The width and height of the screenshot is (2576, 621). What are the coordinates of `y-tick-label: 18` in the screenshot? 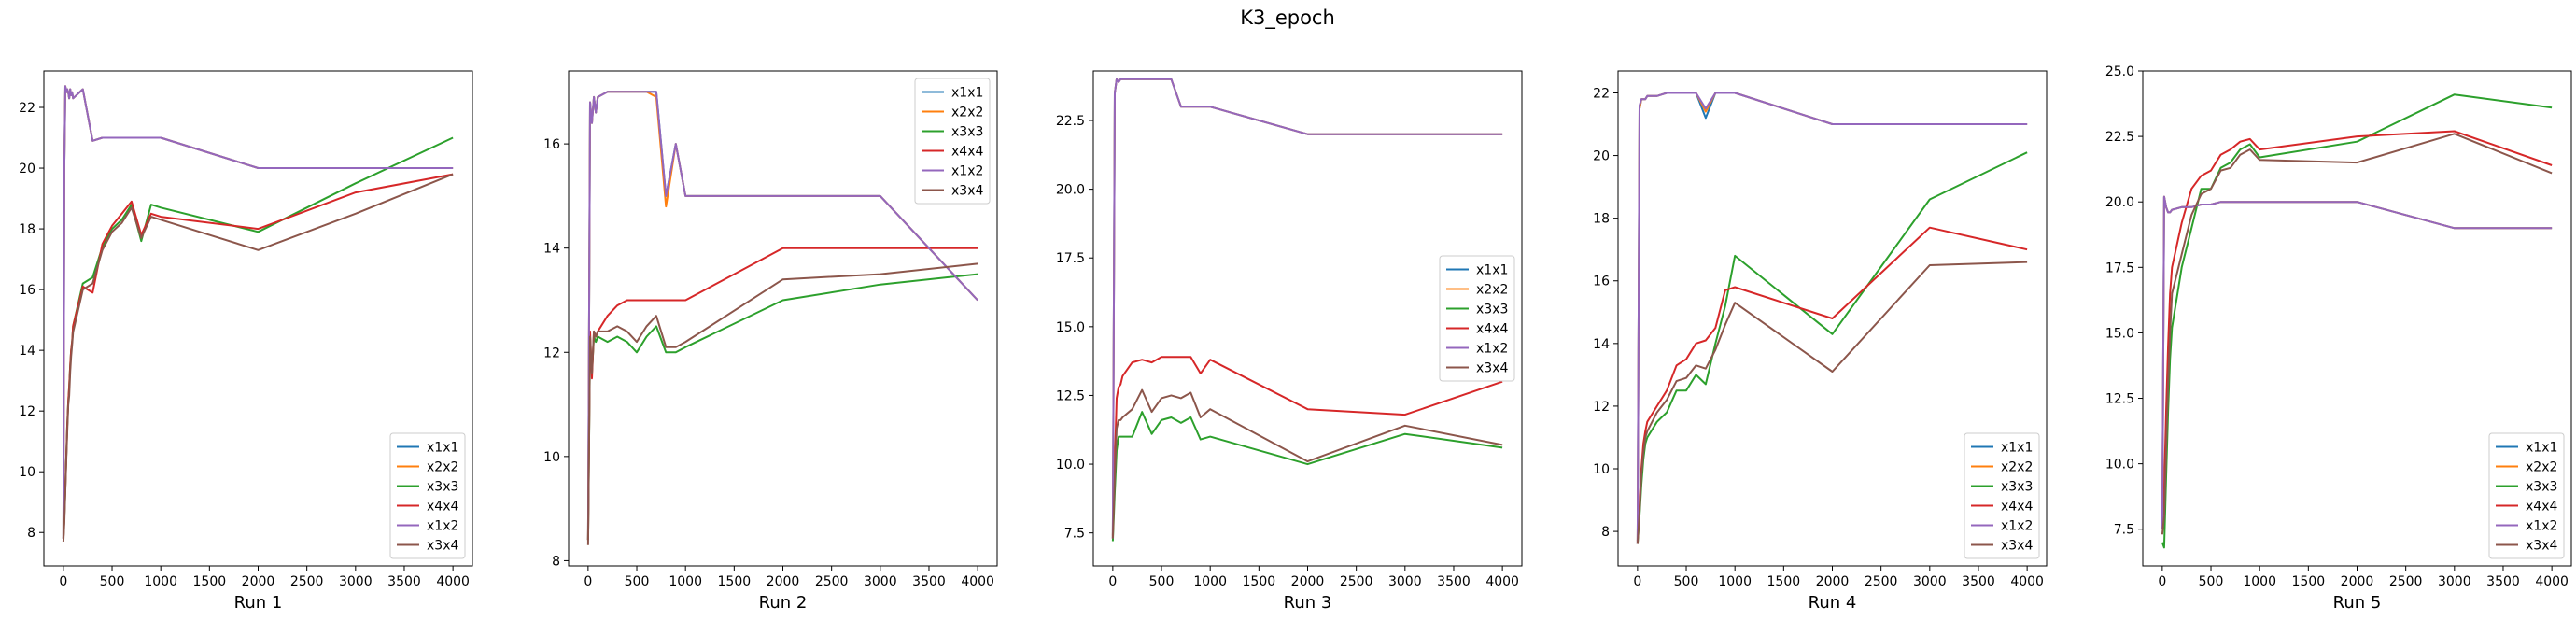 It's located at (1601, 220).